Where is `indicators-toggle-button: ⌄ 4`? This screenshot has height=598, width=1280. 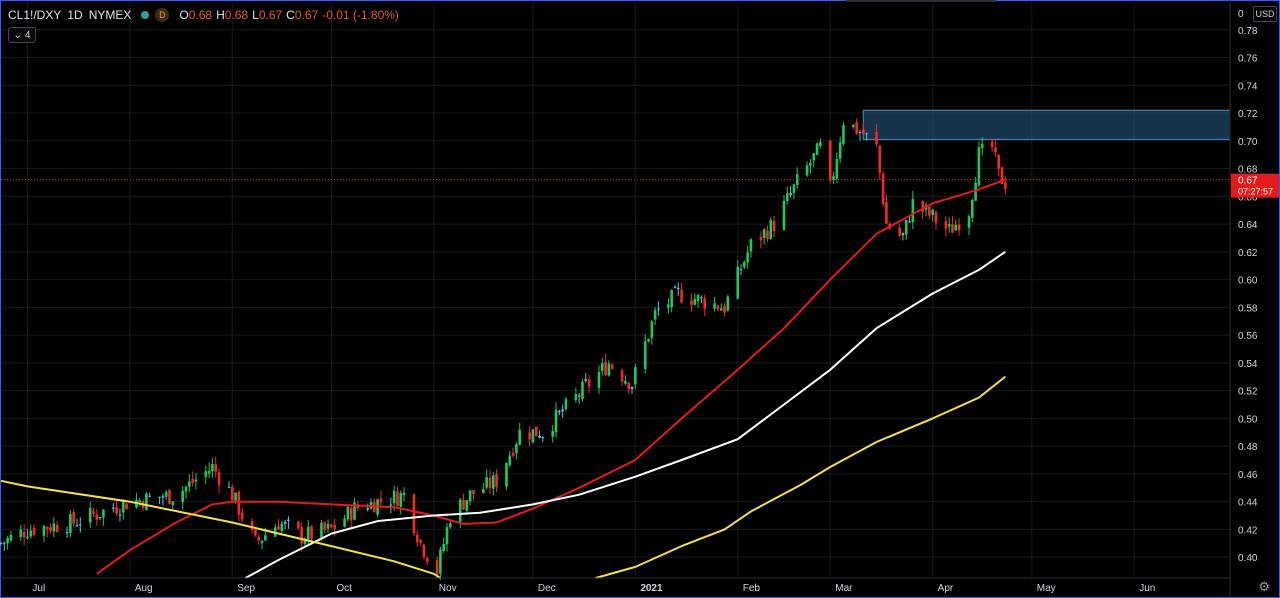 indicators-toggle-button: ⌄ 4 is located at coordinates (22, 35).